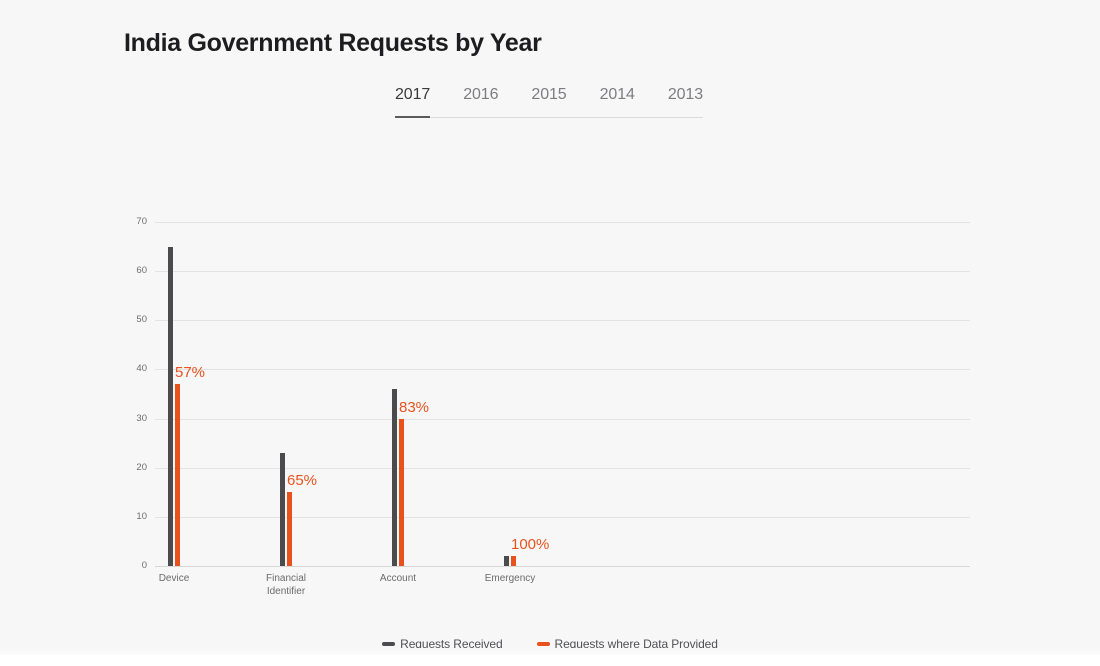 This screenshot has height=666, width=1100. Describe the element at coordinates (333, 43) in the screenshot. I see `page-title: India Government Requests by Year` at that location.